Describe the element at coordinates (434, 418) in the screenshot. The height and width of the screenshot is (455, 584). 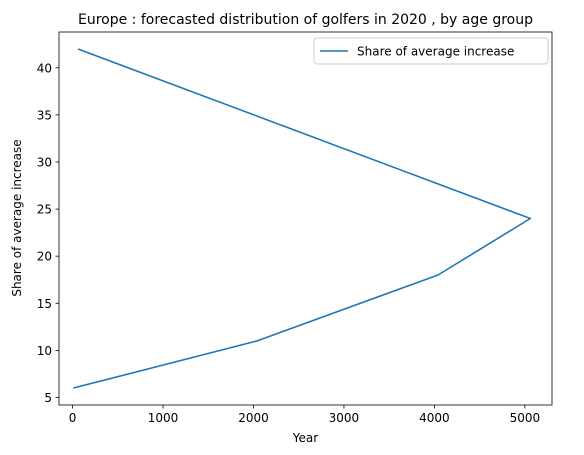
I see `x-tick-label: 4000` at that location.